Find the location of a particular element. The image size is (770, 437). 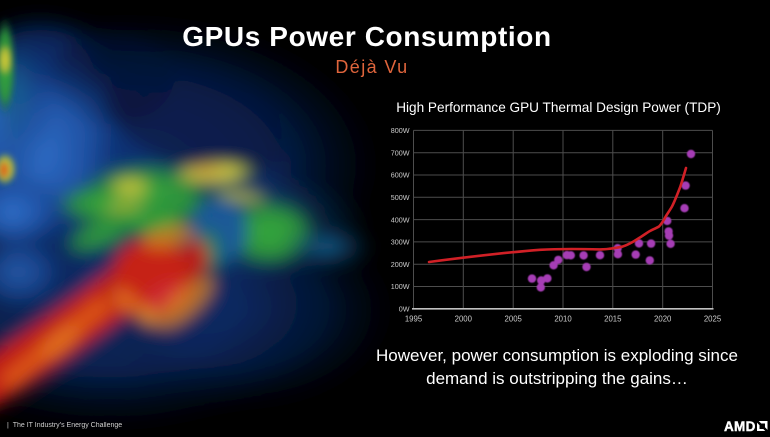

svg-text: 600W is located at coordinates (400, 175).